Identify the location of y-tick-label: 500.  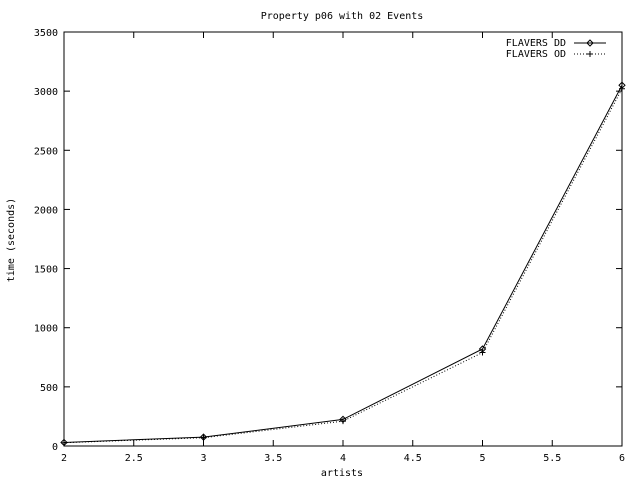
(49, 388).